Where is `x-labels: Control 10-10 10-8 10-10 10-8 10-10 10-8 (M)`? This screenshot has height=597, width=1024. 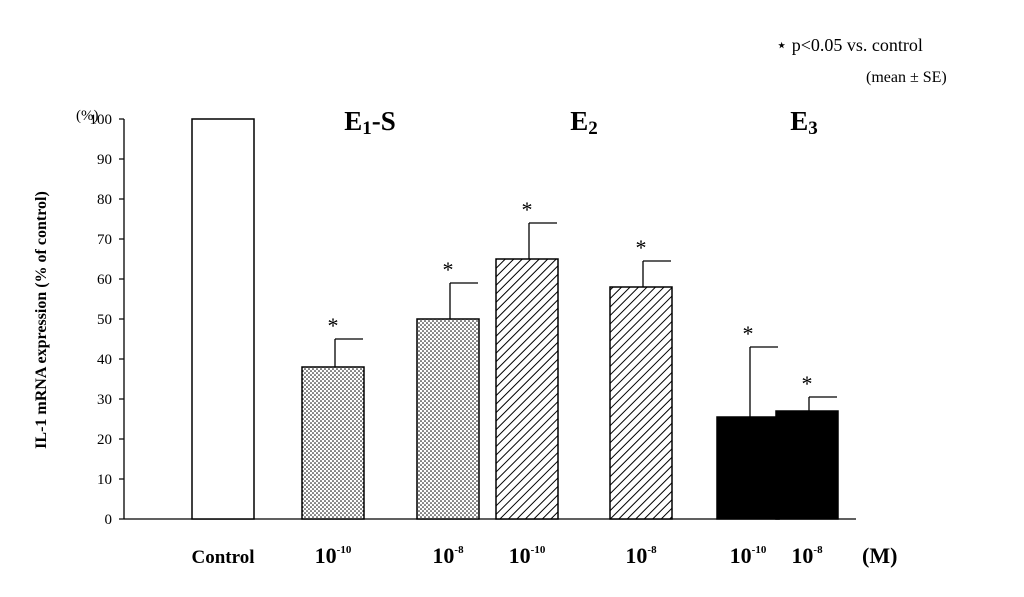 x-labels: Control 10-10 10-8 10-10 10-8 10-10 10-8 (M) is located at coordinates (545, 555).